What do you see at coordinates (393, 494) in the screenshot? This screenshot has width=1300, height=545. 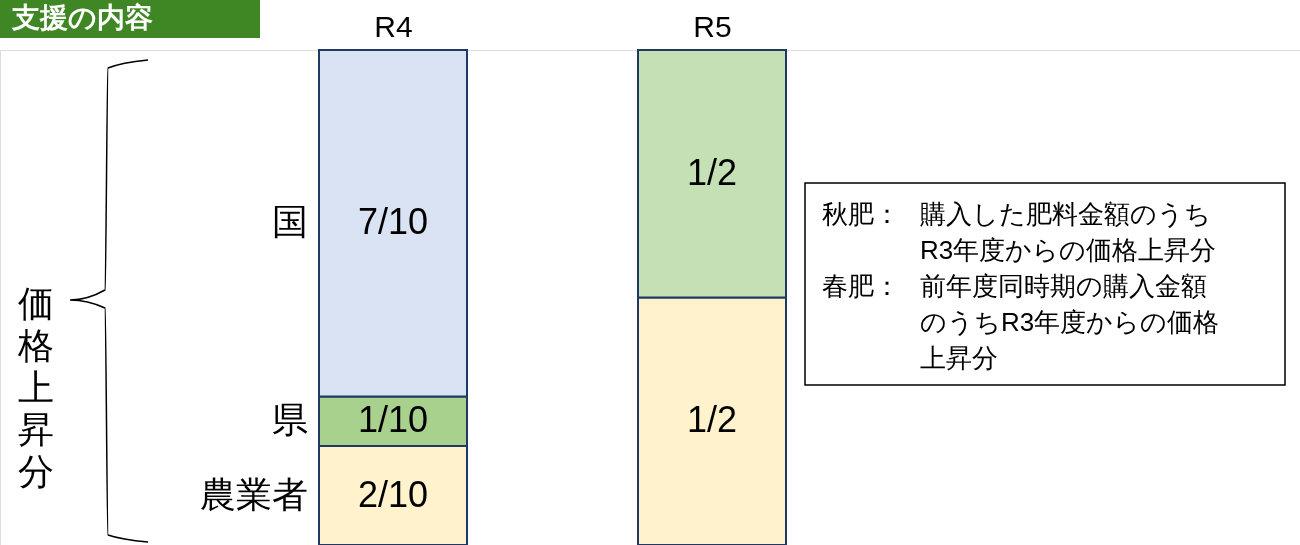 I see `data-label: 2/10` at bounding box center [393, 494].